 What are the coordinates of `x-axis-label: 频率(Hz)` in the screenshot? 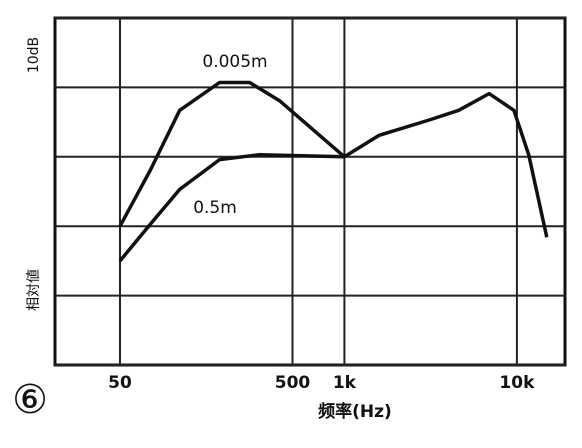 It's located at (355, 411).